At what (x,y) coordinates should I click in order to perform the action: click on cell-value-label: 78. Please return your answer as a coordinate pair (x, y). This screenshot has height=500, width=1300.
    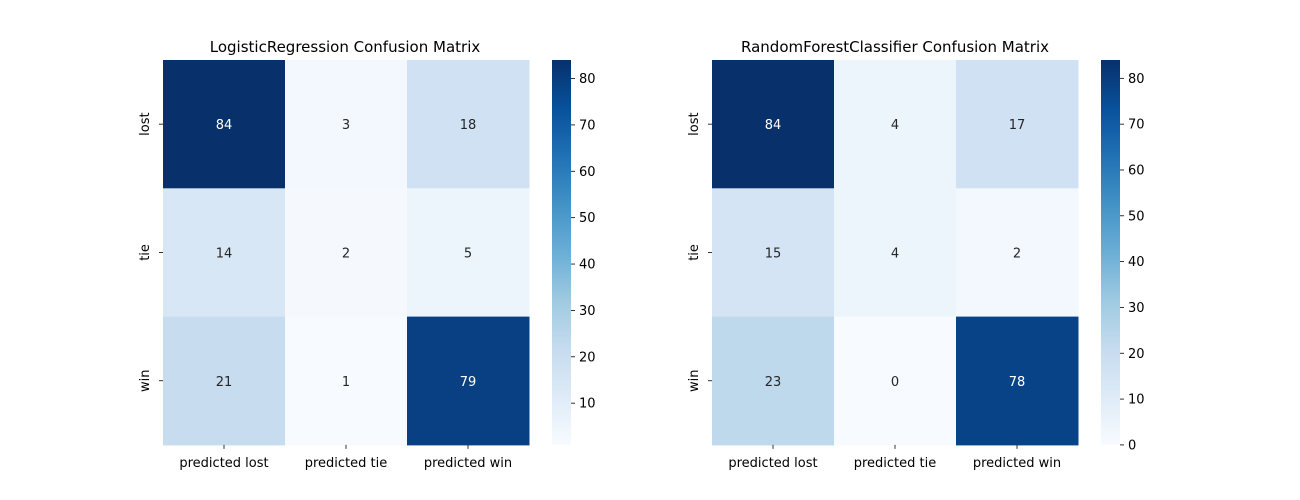
    Looking at the image, I should click on (1017, 382).